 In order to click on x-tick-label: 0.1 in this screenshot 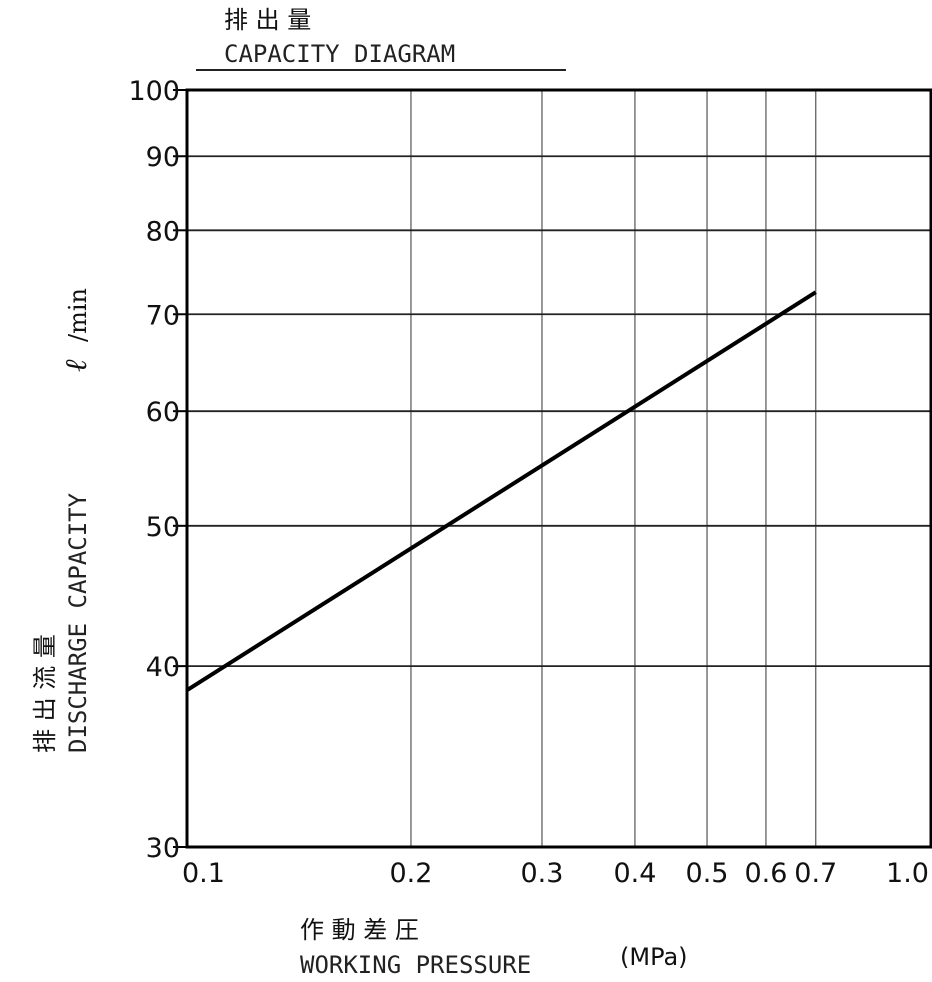, I will do `click(203, 873)`.